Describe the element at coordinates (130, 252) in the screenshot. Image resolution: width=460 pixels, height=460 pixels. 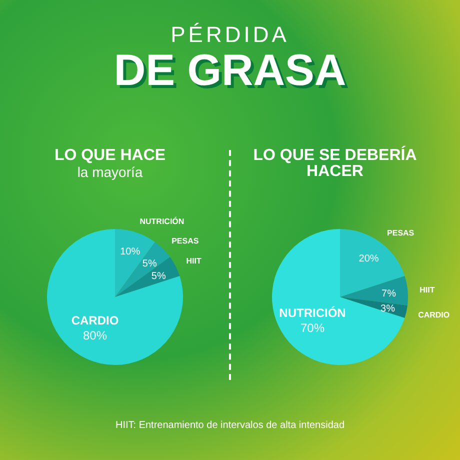
I see `data-label: 10%` at that location.